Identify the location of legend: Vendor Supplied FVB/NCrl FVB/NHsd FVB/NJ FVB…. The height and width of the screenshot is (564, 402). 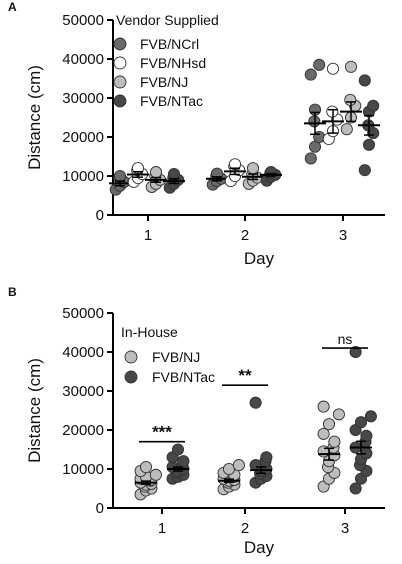
(166, 60).